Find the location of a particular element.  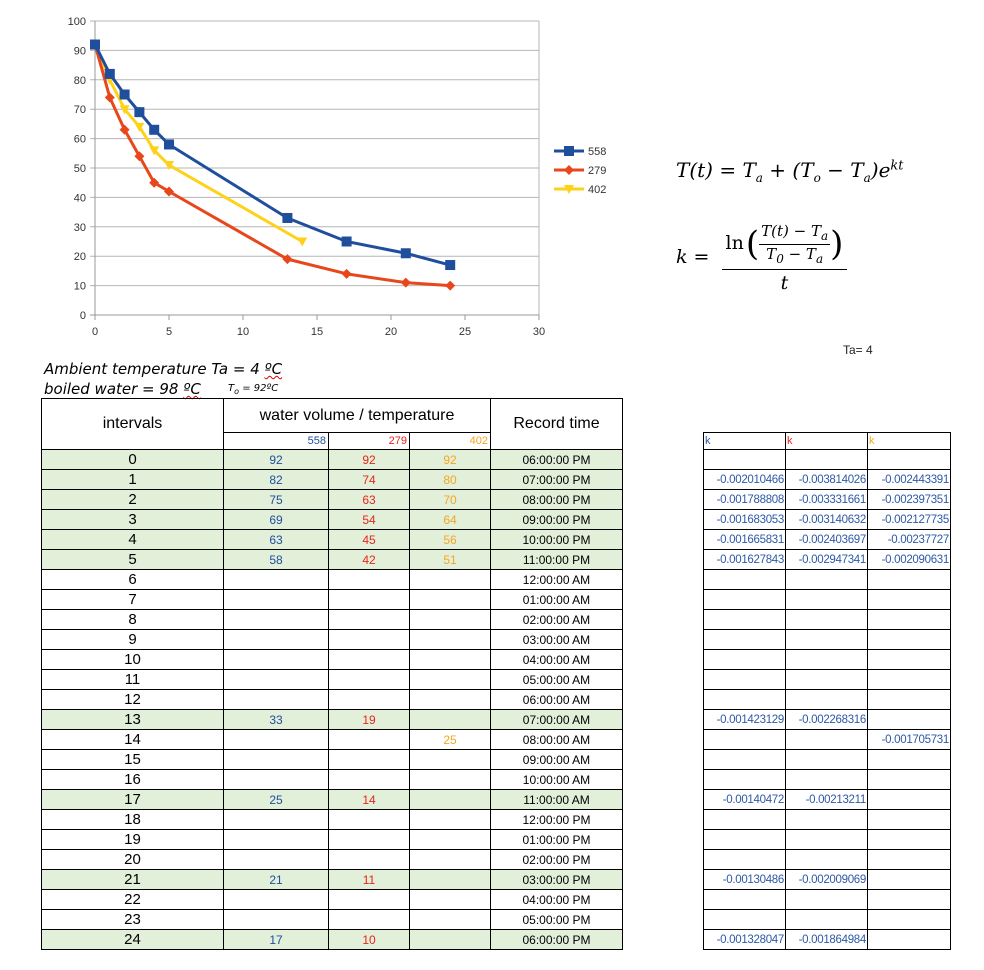

record-time-cell: 12:00:00 AM is located at coordinates (556, 579).